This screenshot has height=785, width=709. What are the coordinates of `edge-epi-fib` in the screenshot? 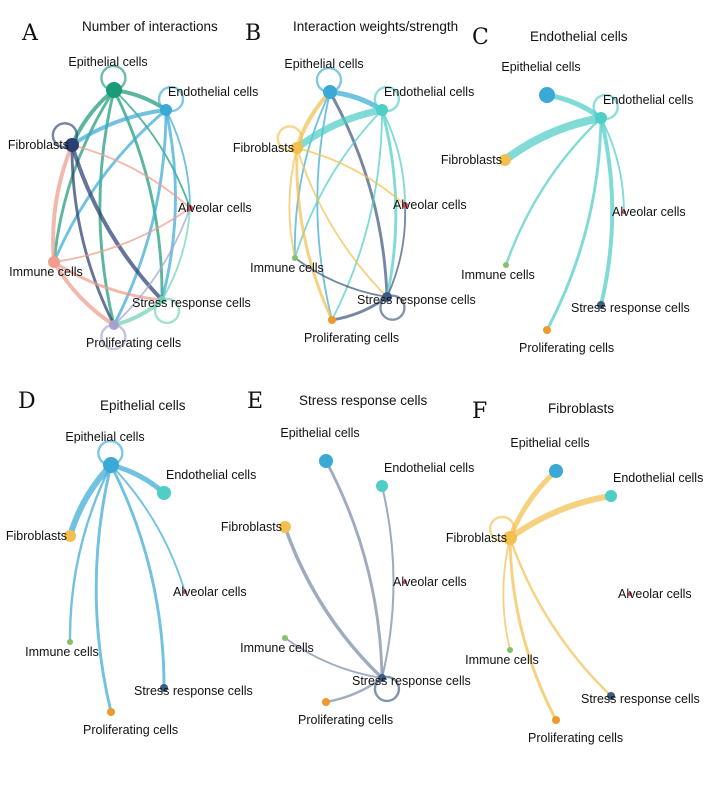 It's located at (90, 500).